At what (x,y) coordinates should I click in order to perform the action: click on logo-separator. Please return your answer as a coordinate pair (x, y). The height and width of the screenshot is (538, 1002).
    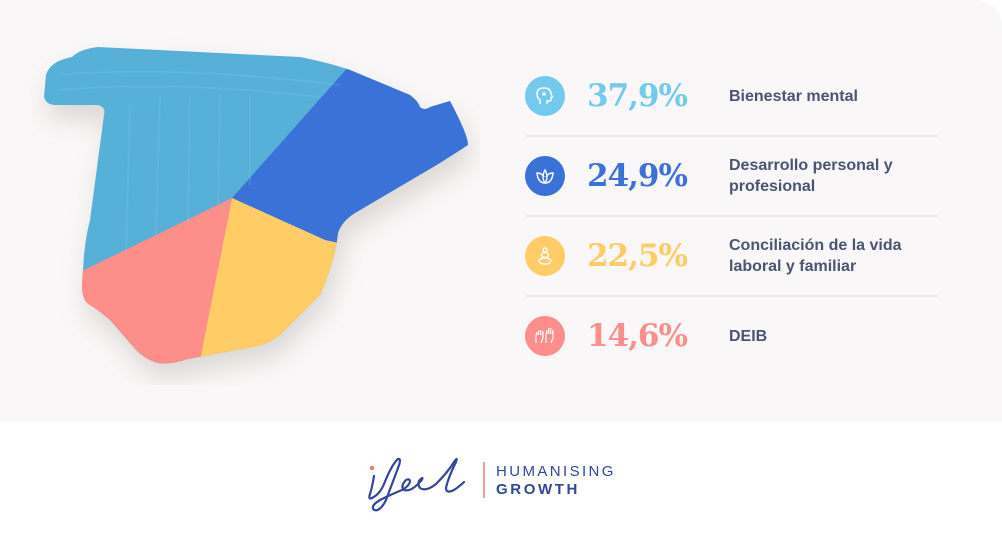
    Looking at the image, I should click on (484, 480).